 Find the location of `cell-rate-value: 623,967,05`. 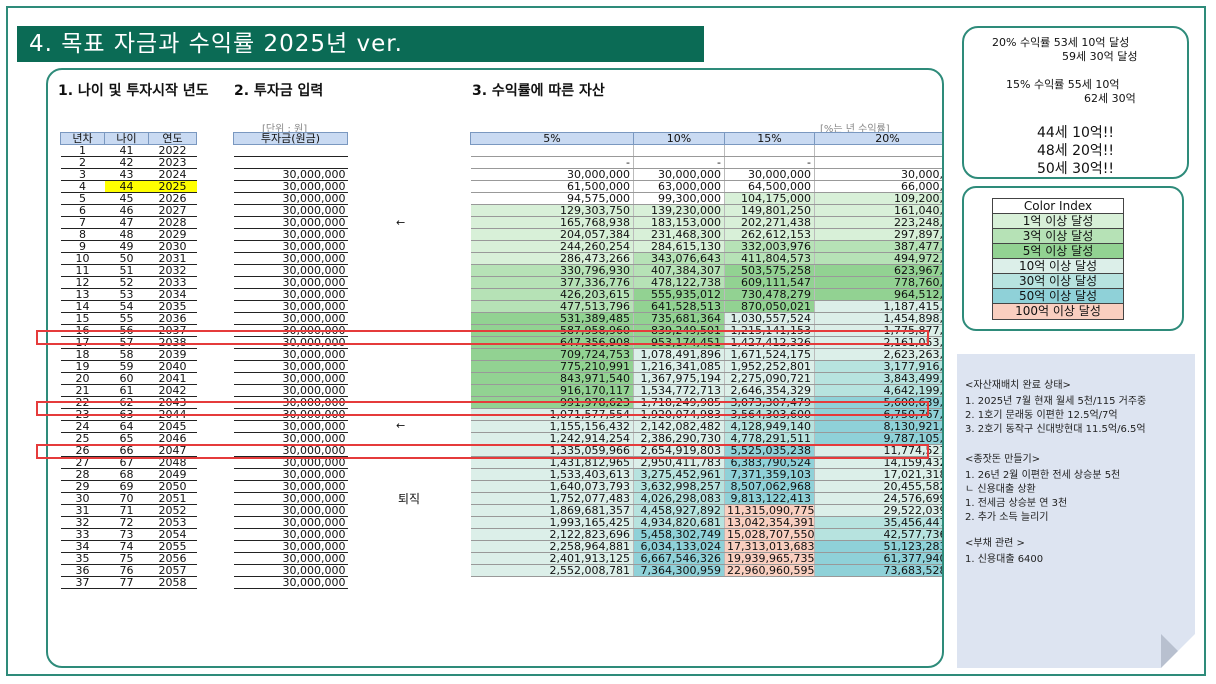

cell-rate-value: 623,967,05 is located at coordinates (878, 270).